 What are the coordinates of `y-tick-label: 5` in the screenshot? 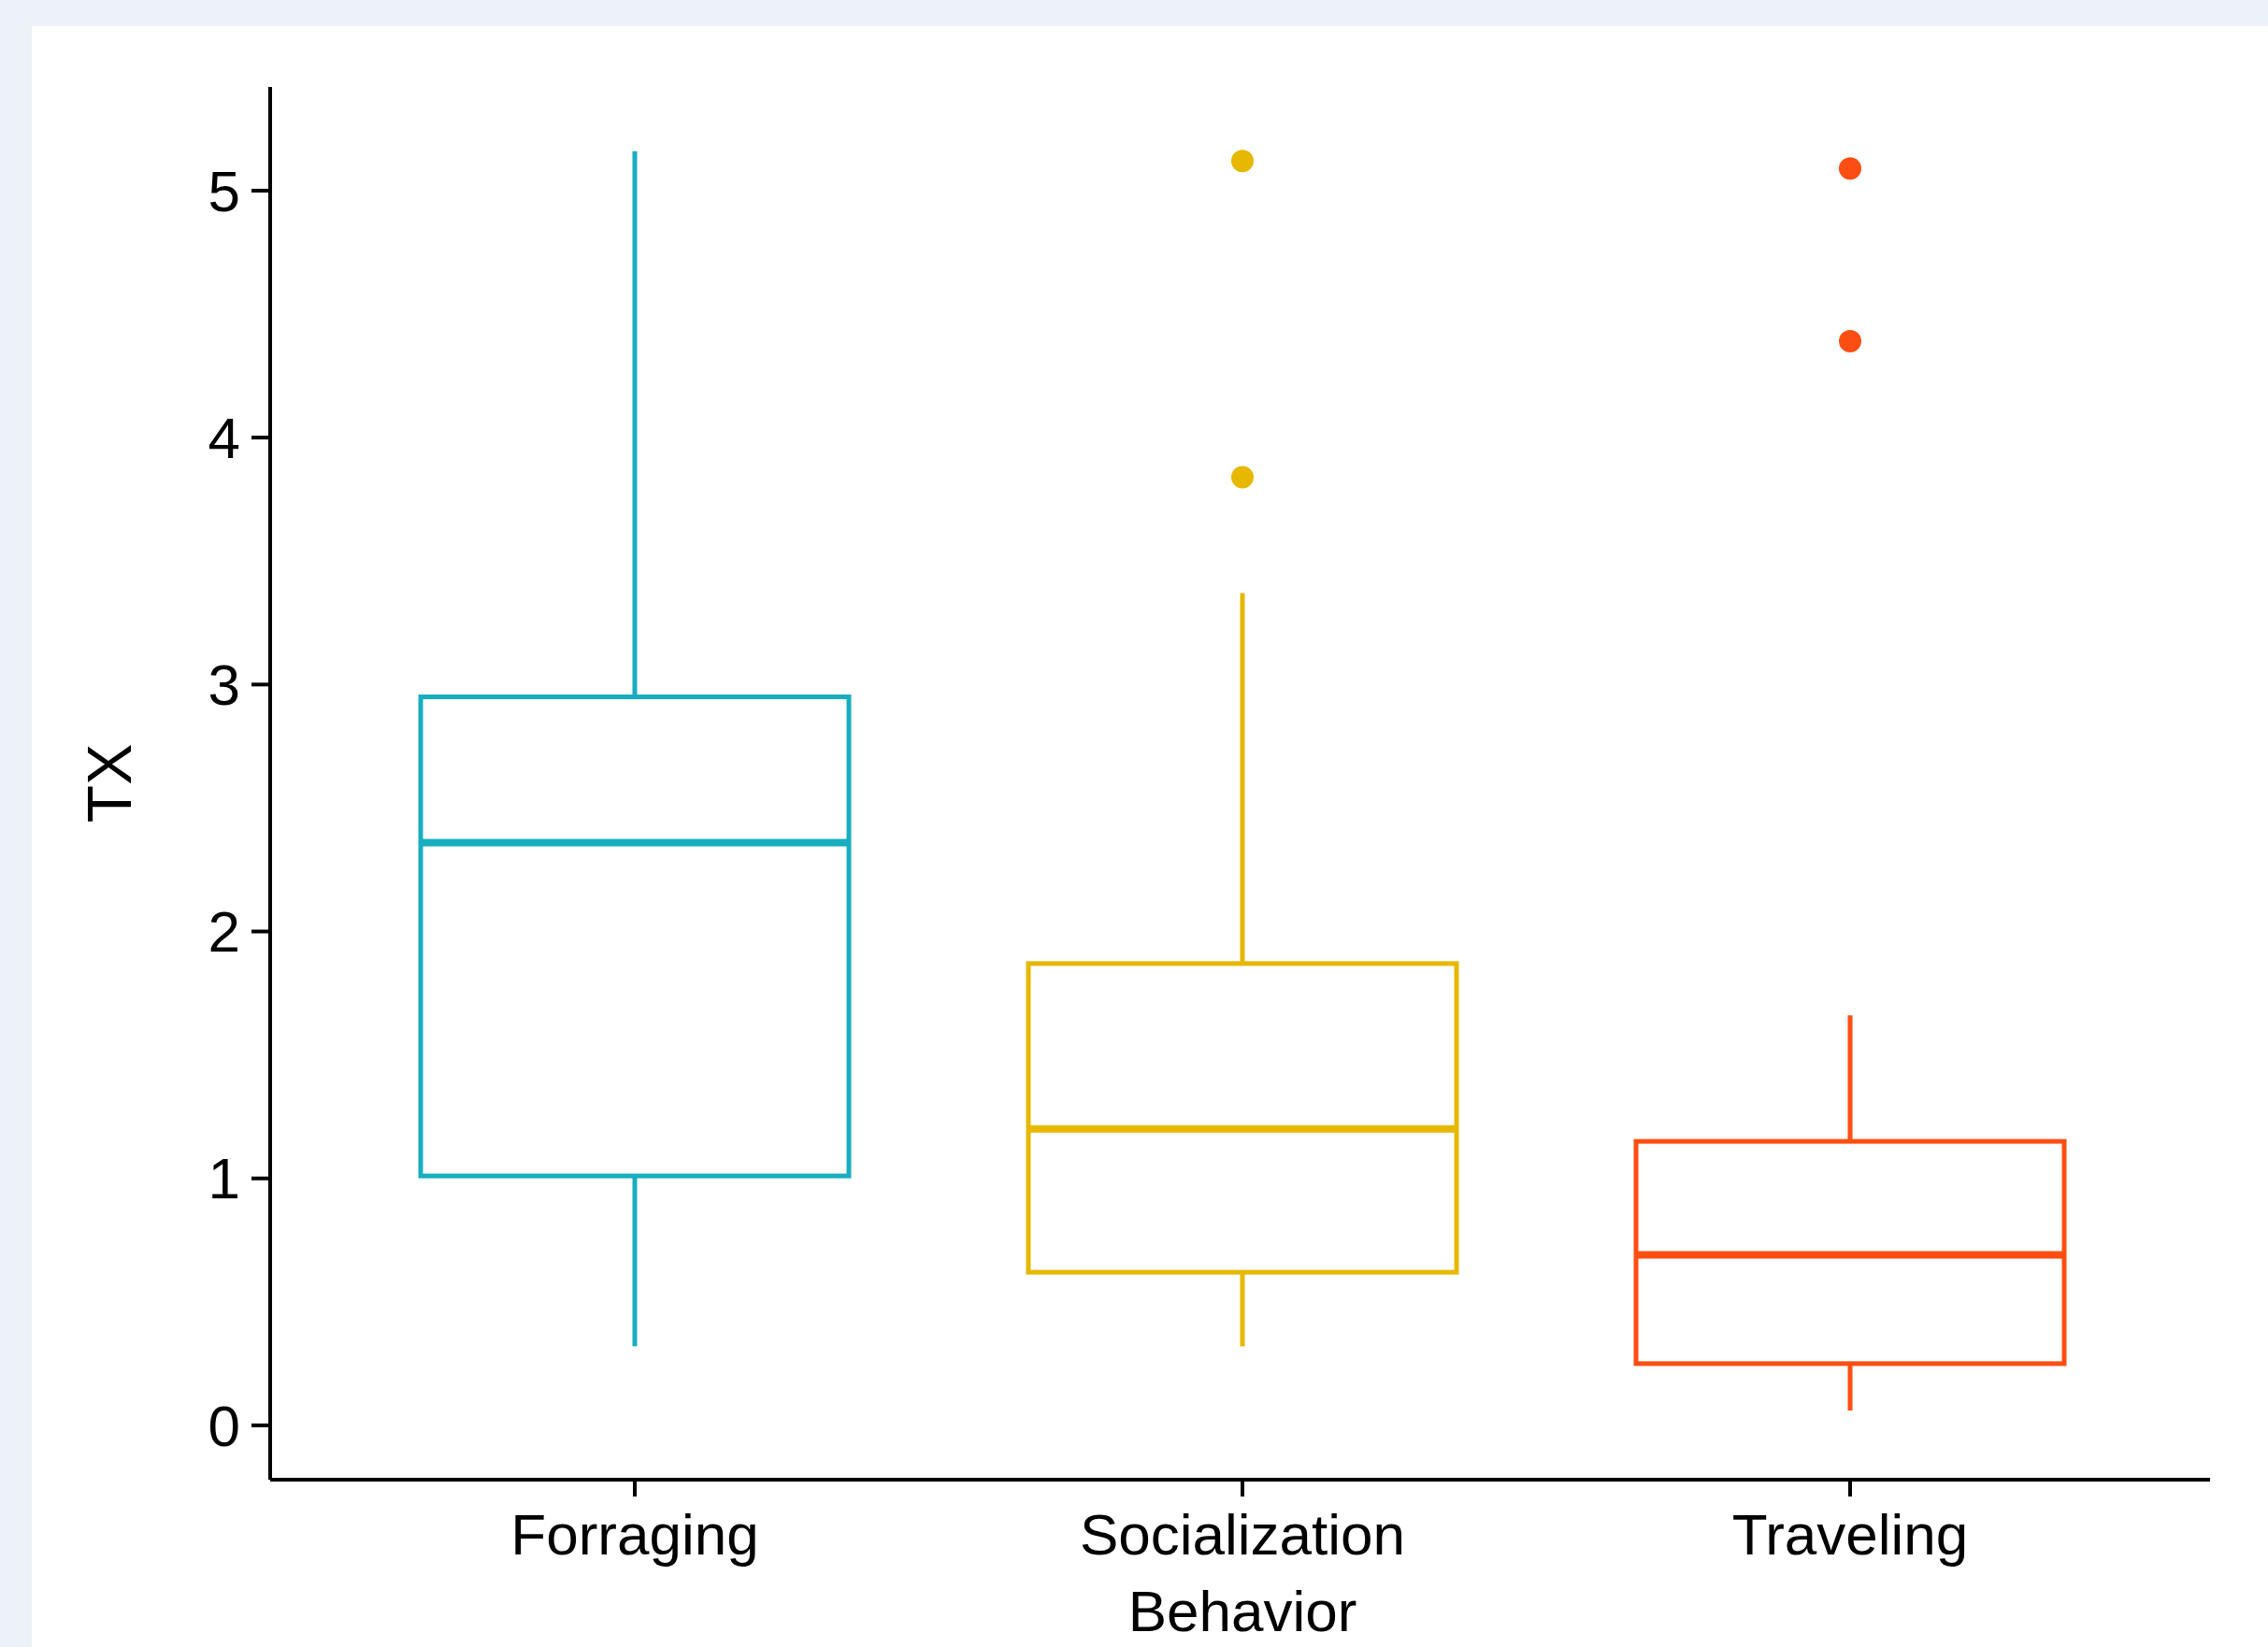 It's located at (224, 190).